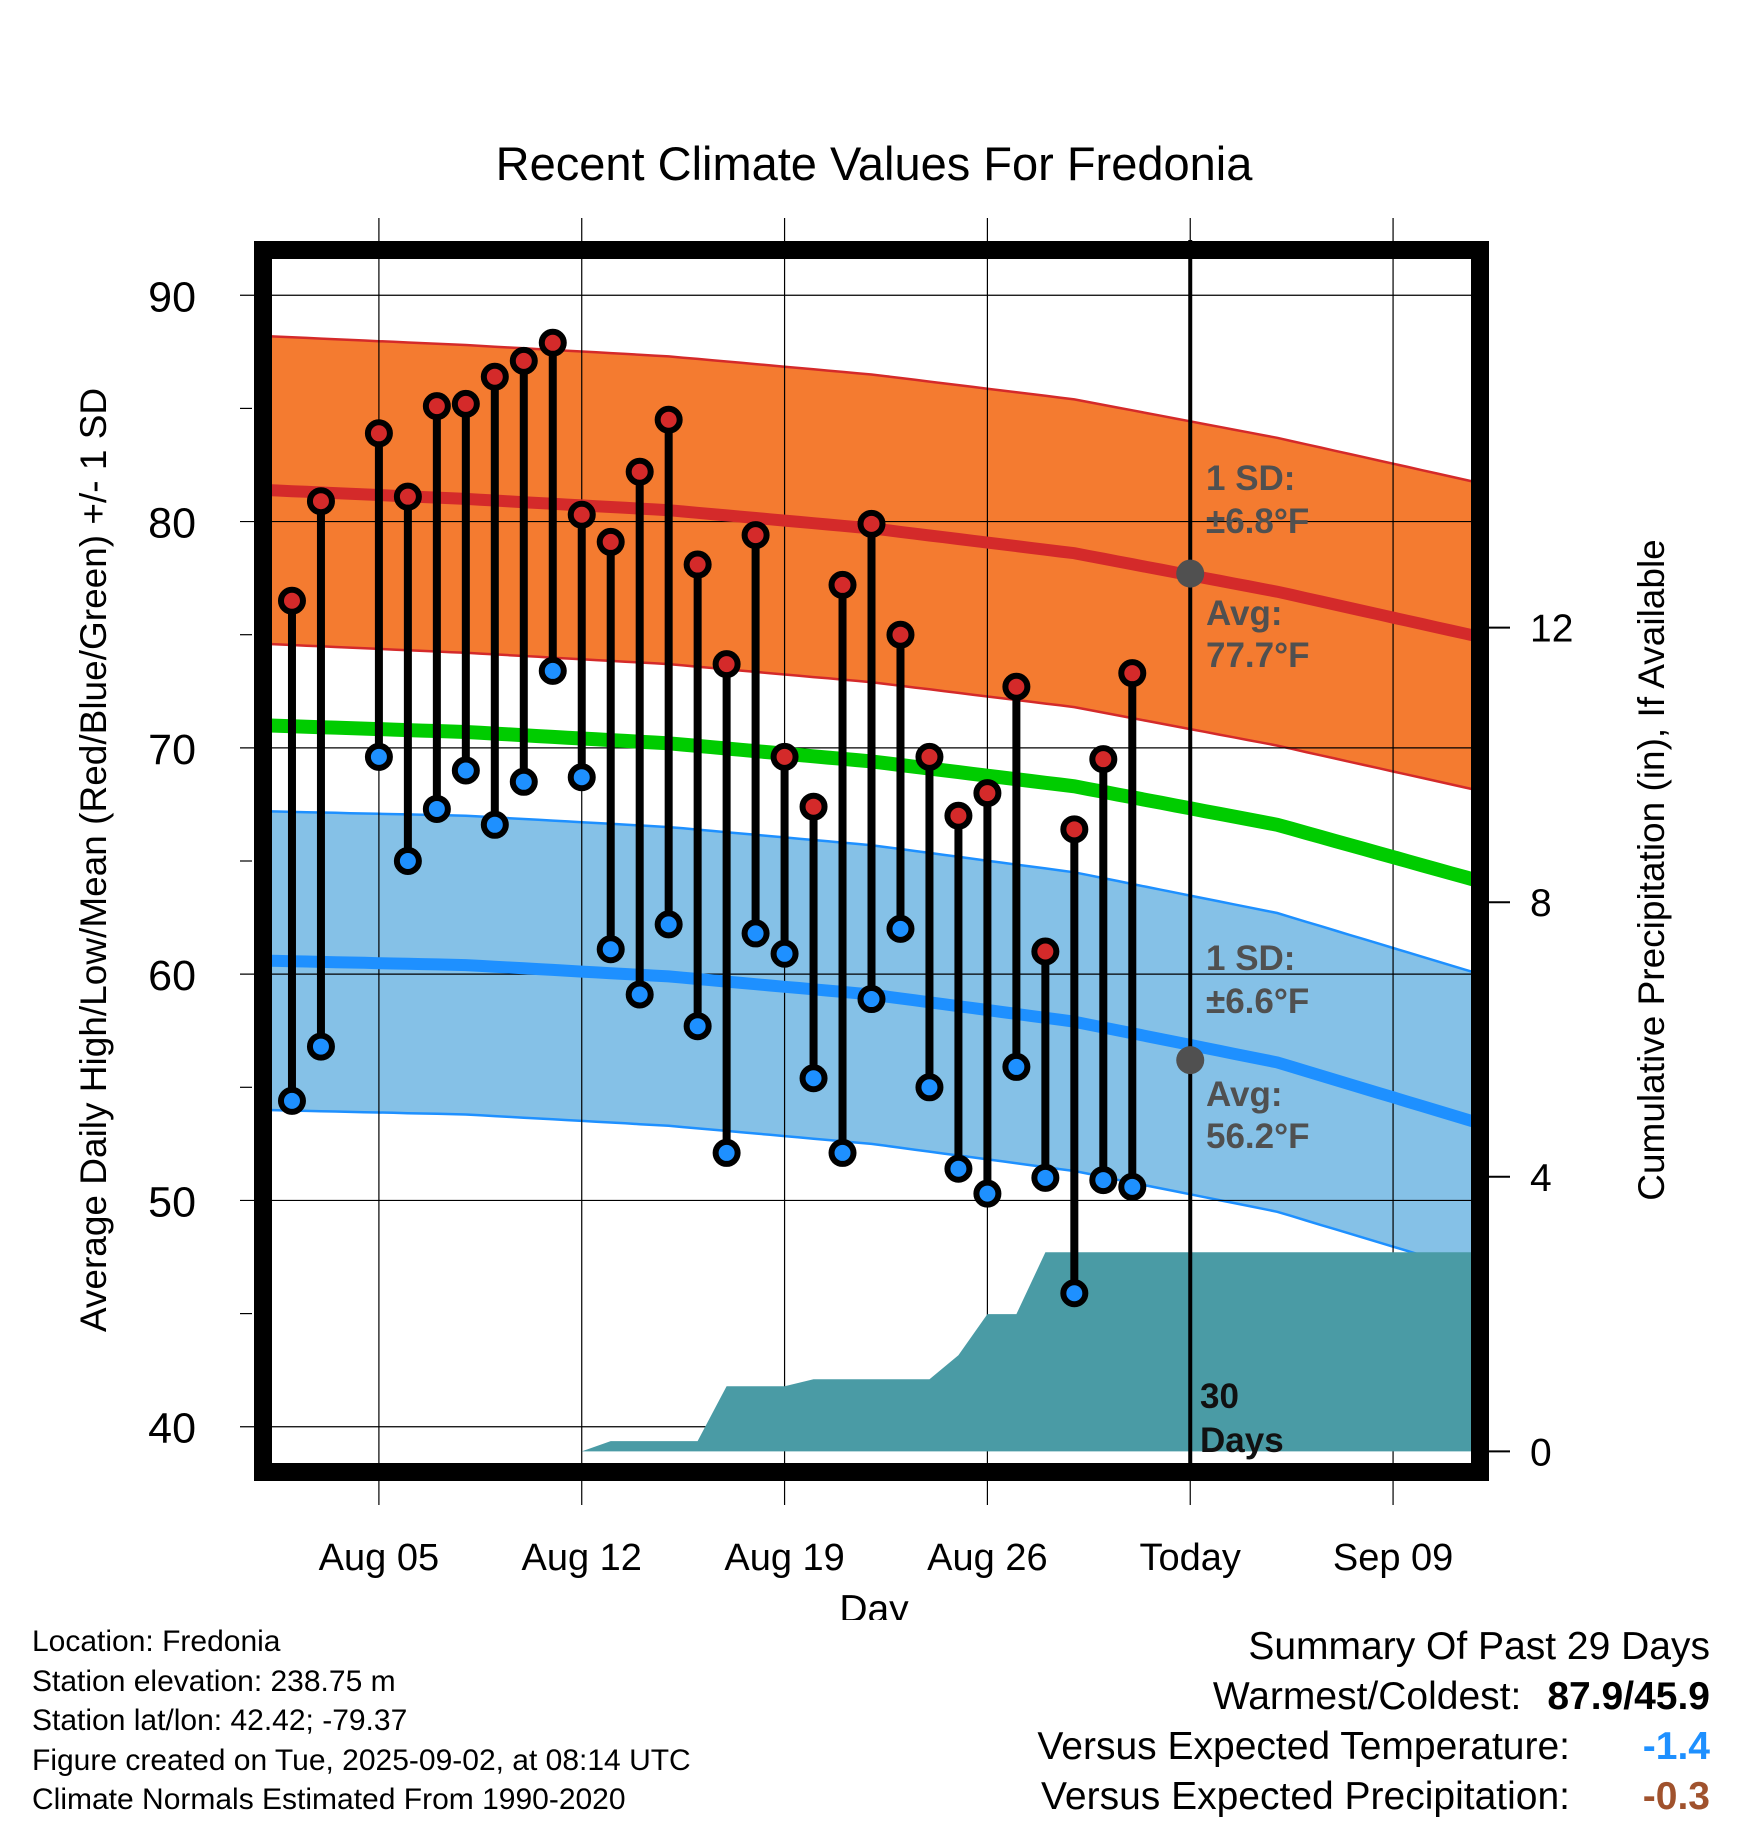 The height and width of the screenshot is (1828, 1748). I want to click on chart-title: Recent Climate Values For Fredonia, so click(875, 163).